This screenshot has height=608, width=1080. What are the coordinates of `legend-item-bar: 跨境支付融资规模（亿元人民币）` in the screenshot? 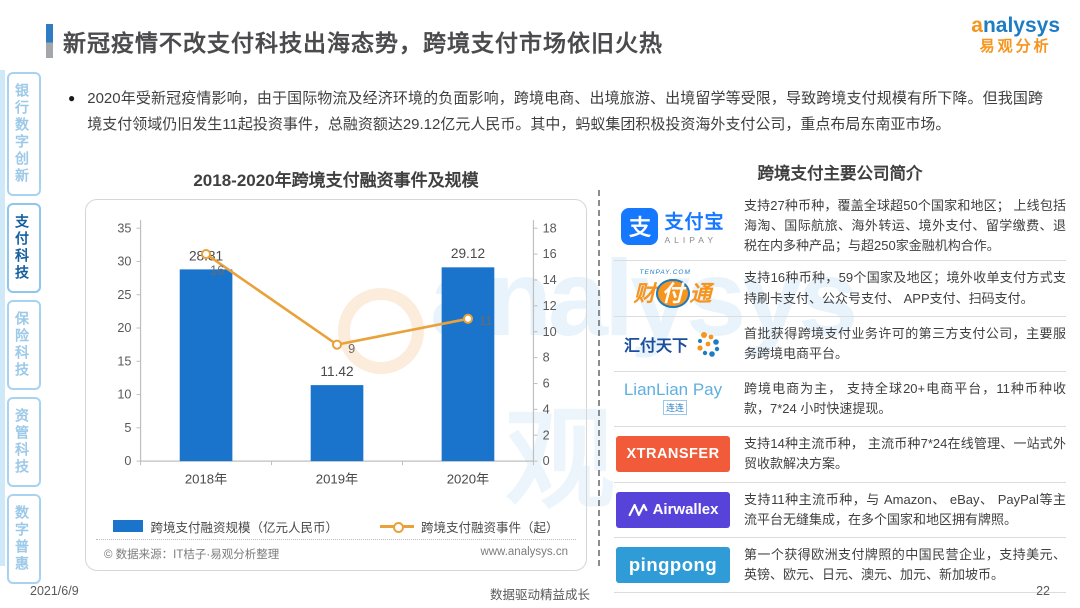 It's located at (225, 526).